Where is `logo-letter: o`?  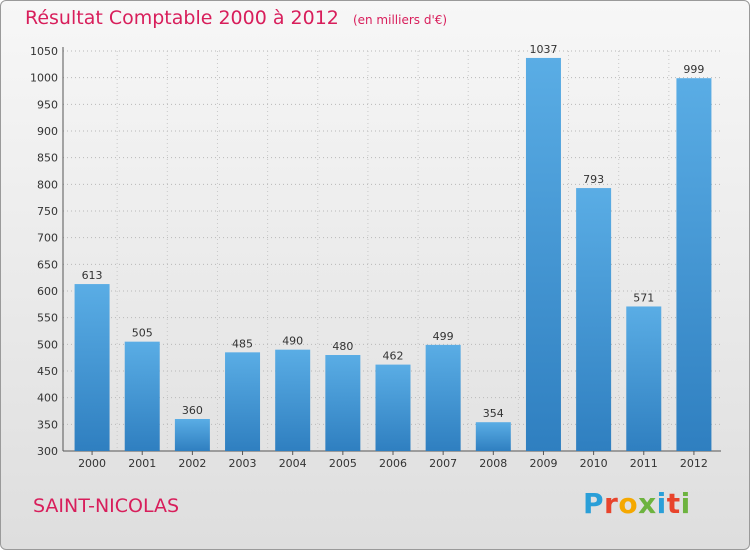 logo-letter: o is located at coordinates (628, 503).